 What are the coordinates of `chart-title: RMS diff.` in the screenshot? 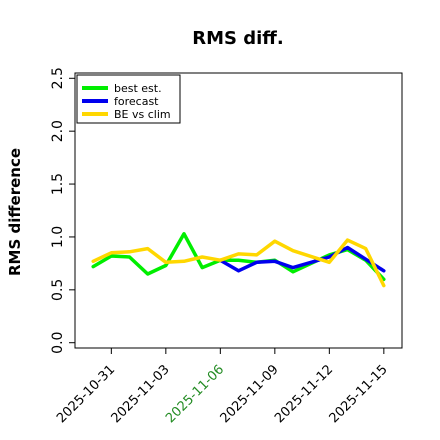 It's located at (237, 38).